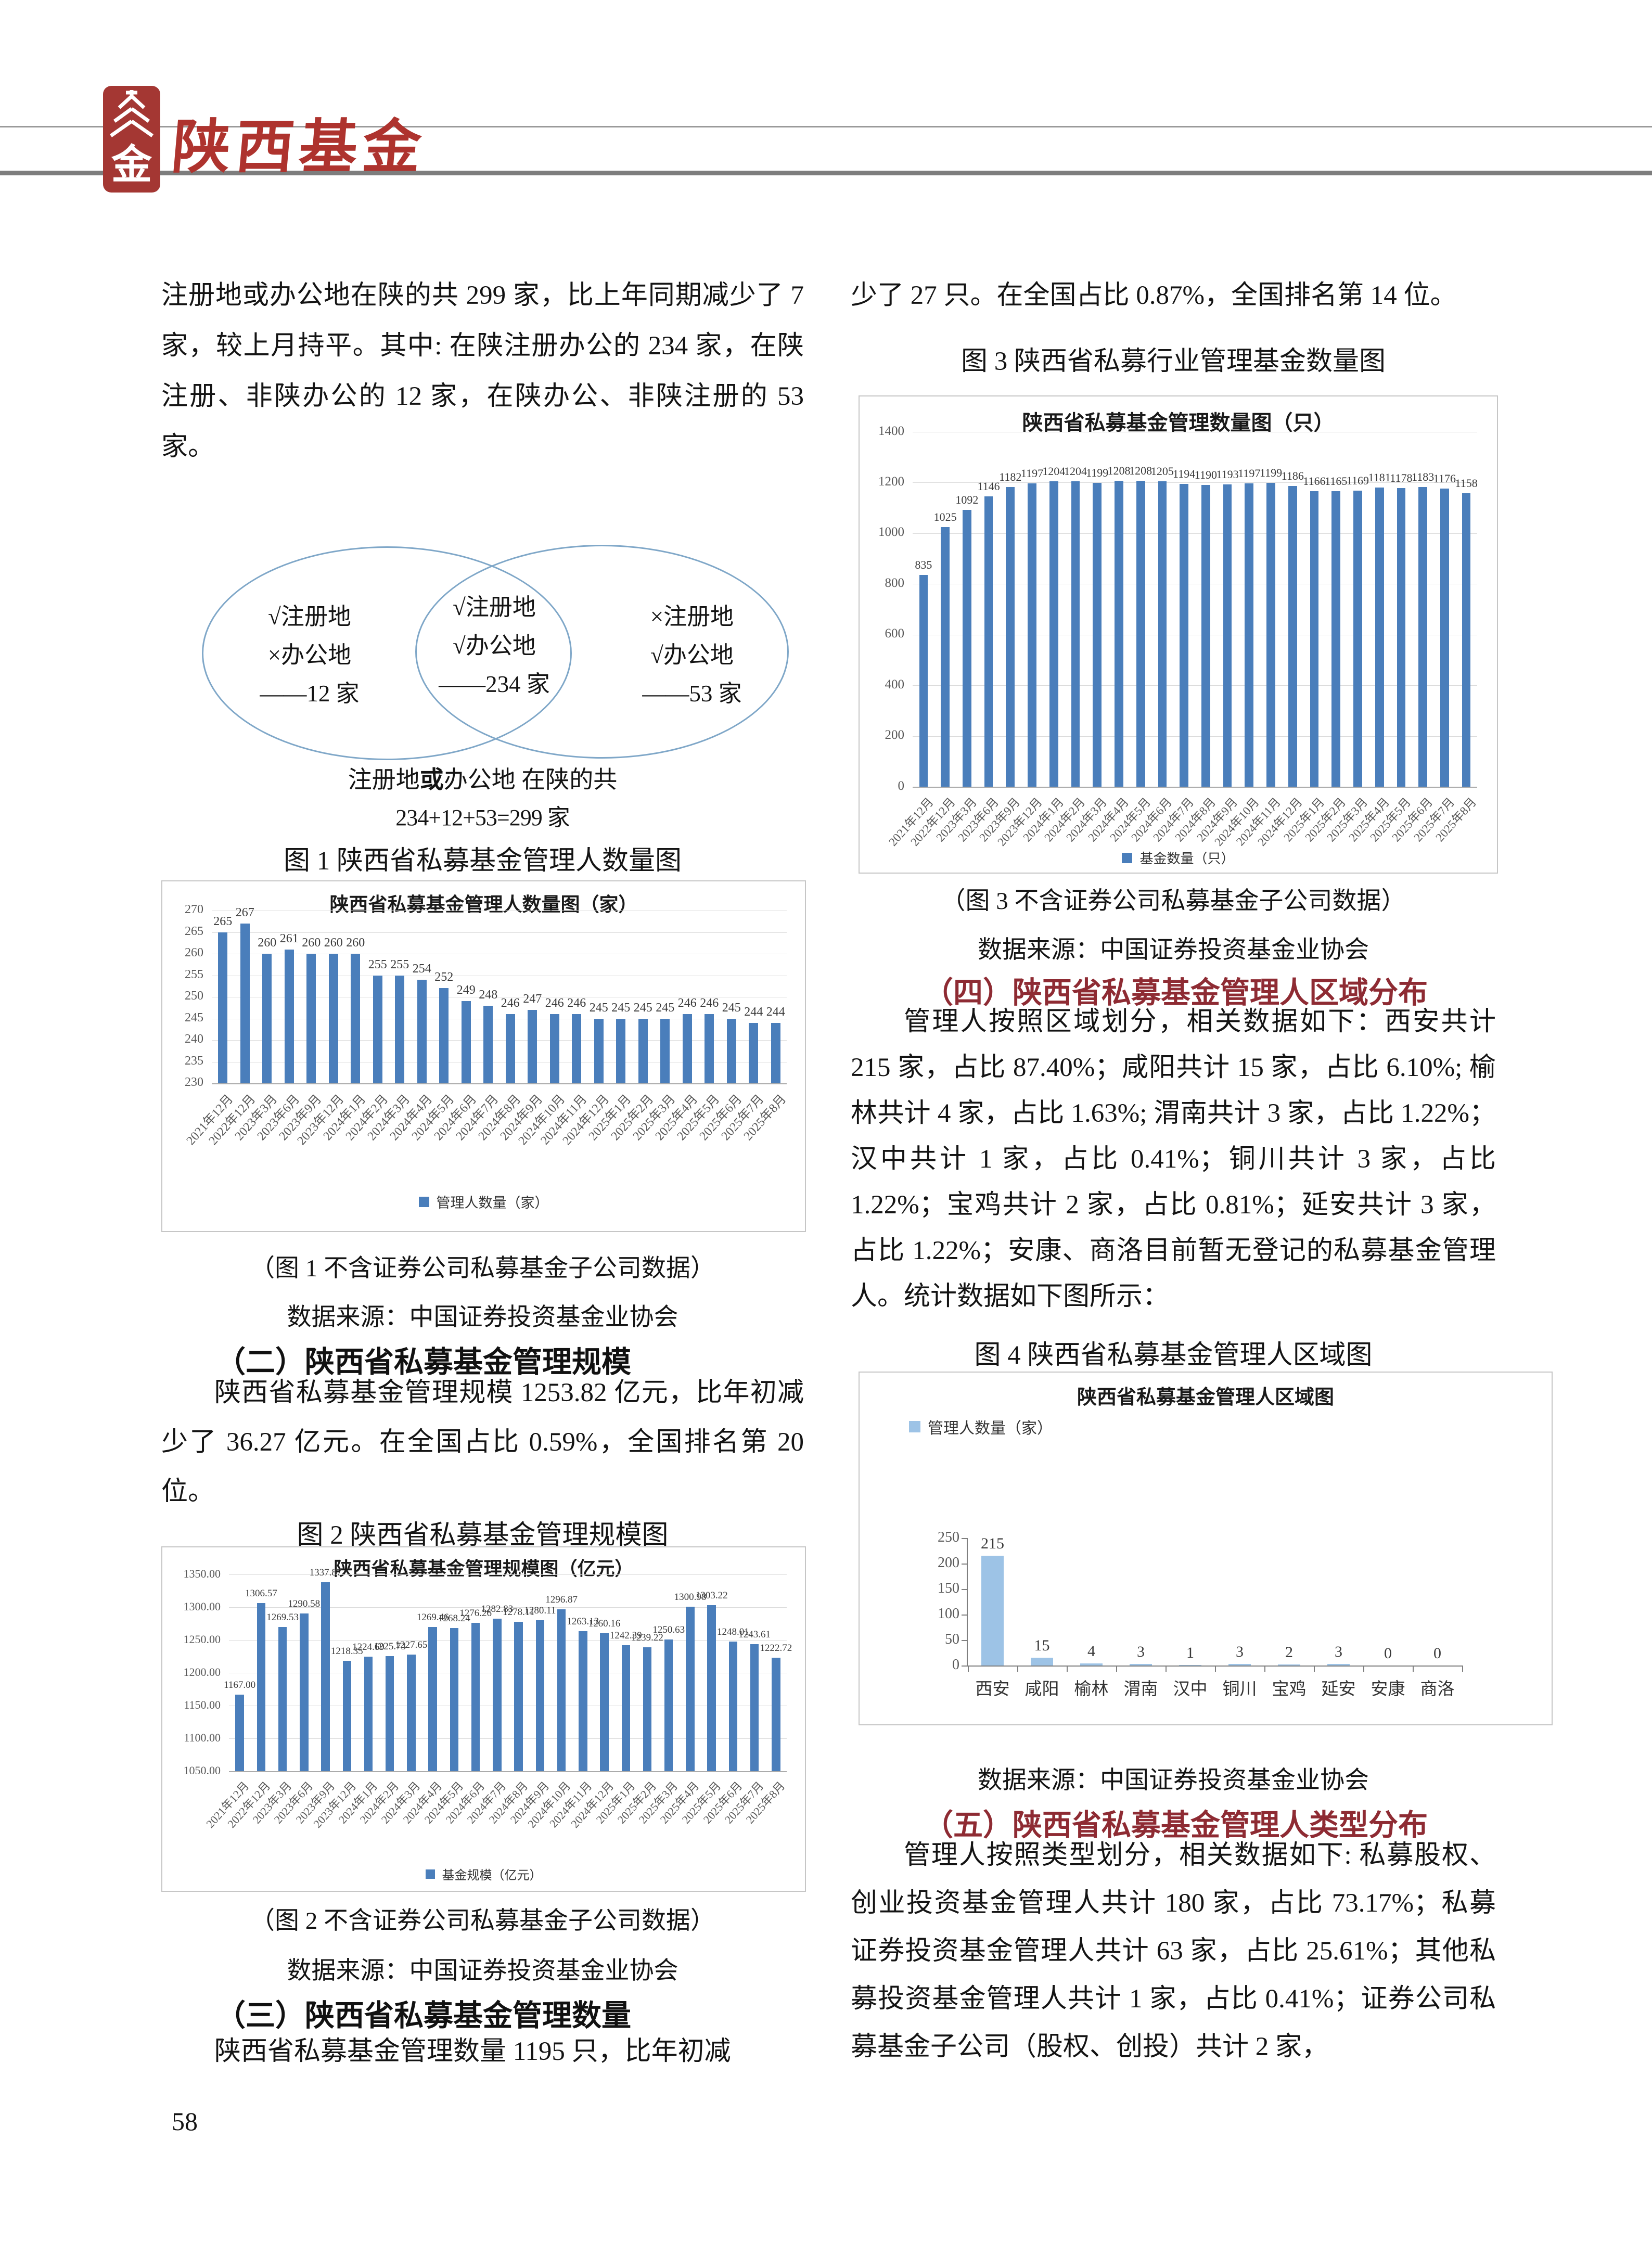 The image size is (1652, 2242). What do you see at coordinates (992, 1689) in the screenshot?
I see `x-tick-label: 西安` at bounding box center [992, 1689].